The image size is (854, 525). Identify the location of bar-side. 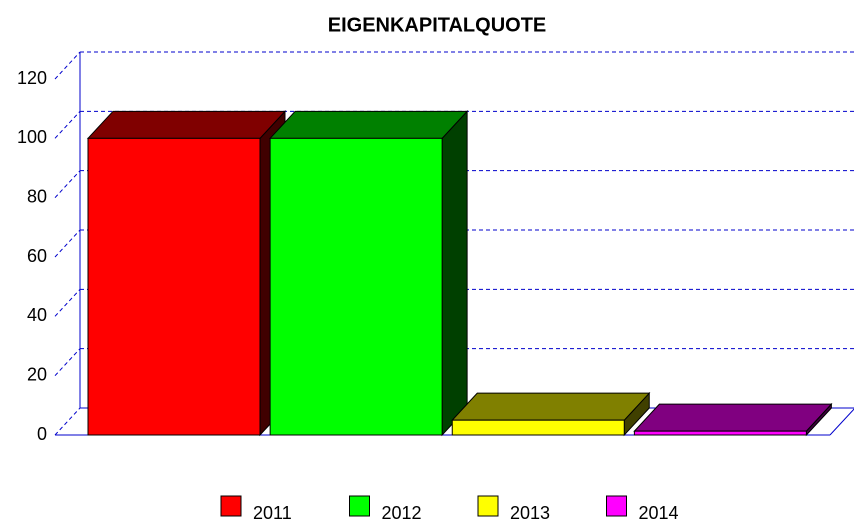
(454, 273).